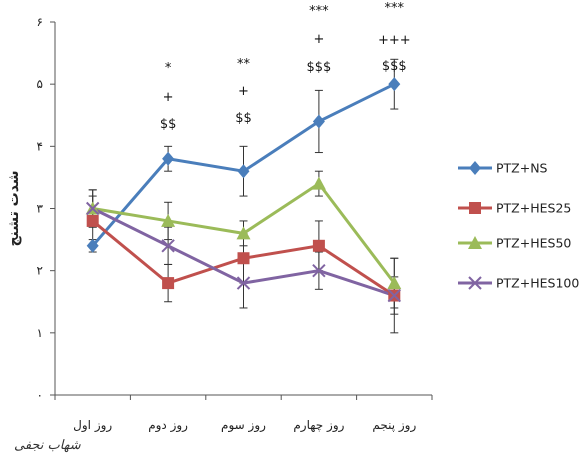  I want to click on legend-item-ptz-ns: PTZ+NS, so click(503, 168).